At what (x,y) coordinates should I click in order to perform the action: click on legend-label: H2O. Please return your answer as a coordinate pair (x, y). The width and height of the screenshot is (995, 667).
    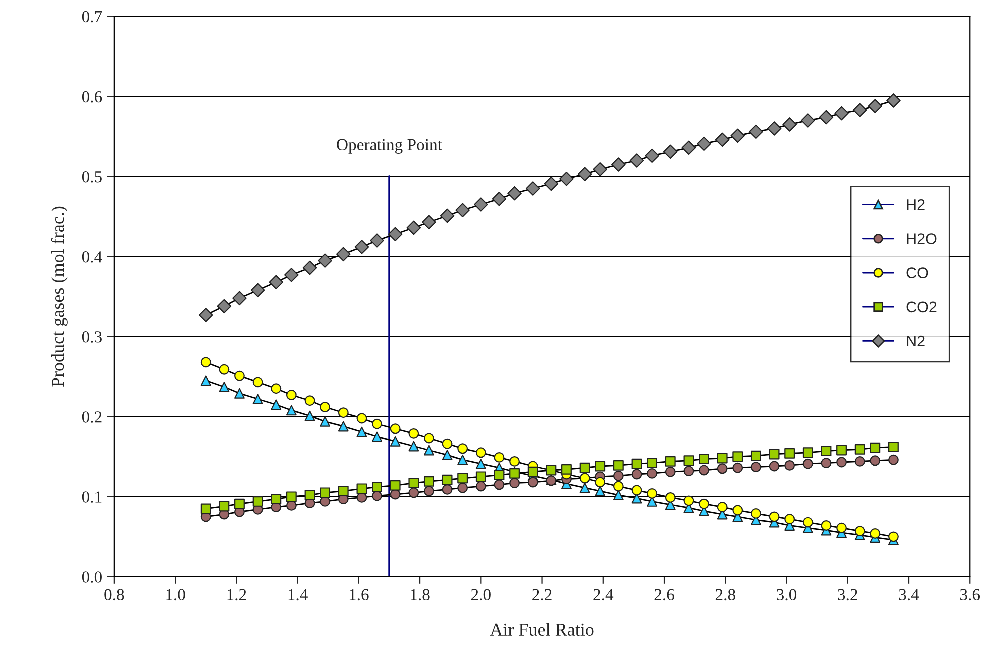
    Looking at the image, I should click on (922, 239).